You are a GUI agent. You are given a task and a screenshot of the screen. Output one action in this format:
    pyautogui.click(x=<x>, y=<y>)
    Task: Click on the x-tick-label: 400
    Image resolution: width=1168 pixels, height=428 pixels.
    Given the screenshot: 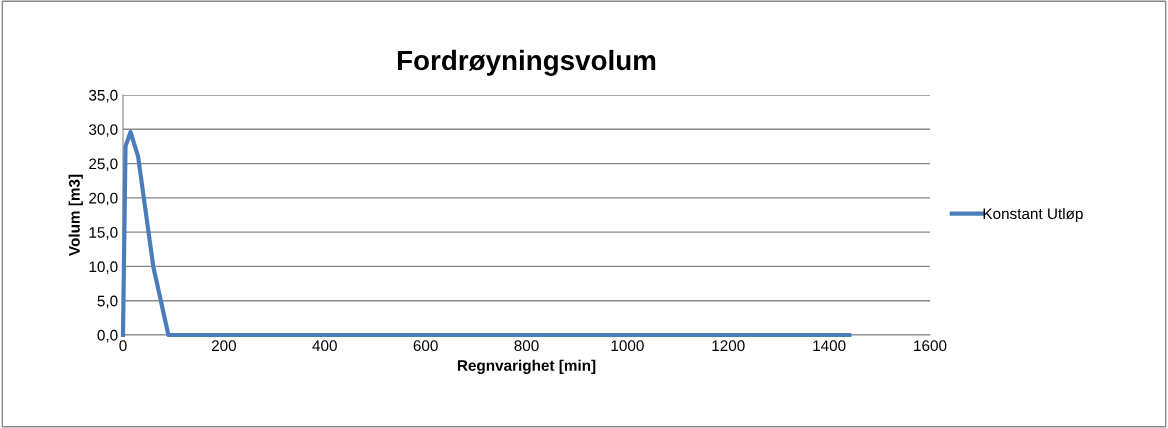 What is the action you would take?
    pyautogui.click(x=324, y=346)
    